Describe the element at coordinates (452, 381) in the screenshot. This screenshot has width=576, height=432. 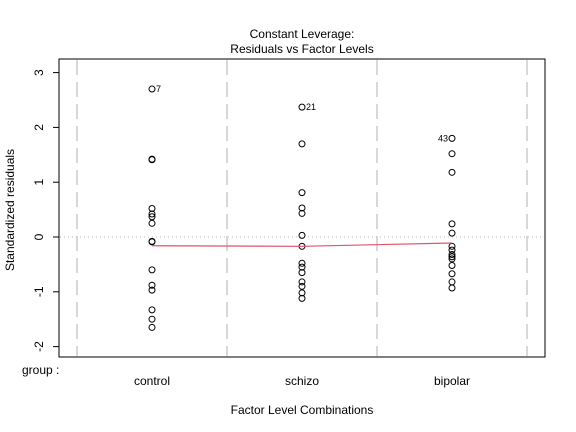
I see `category-label: bipolar` at that location.